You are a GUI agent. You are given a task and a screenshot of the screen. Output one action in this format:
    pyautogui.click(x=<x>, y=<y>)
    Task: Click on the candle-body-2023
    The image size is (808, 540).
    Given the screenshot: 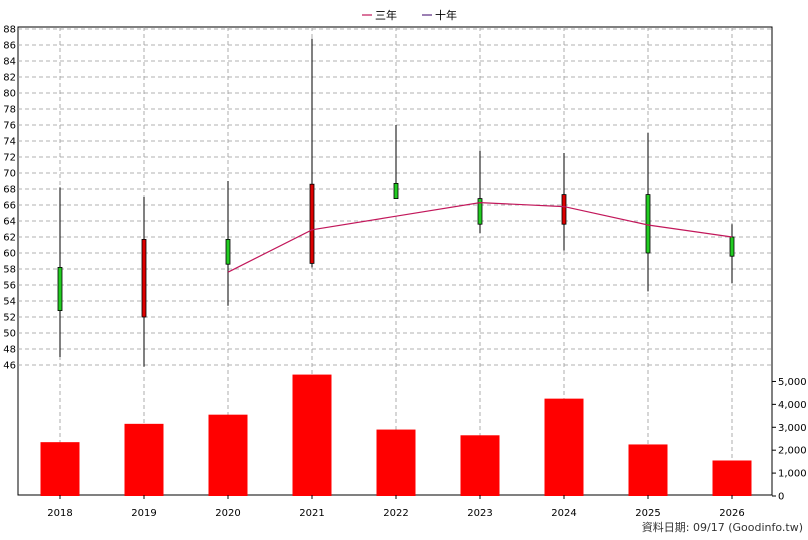 What is the action you would take?
    pyautogui.click(x=480, y=211)
    